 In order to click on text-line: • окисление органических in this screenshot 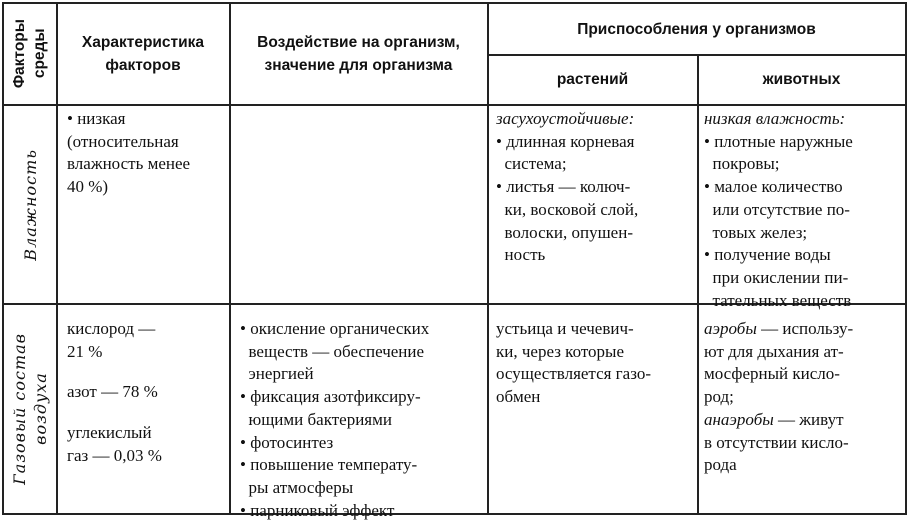, I will do `click(362, 329)`.